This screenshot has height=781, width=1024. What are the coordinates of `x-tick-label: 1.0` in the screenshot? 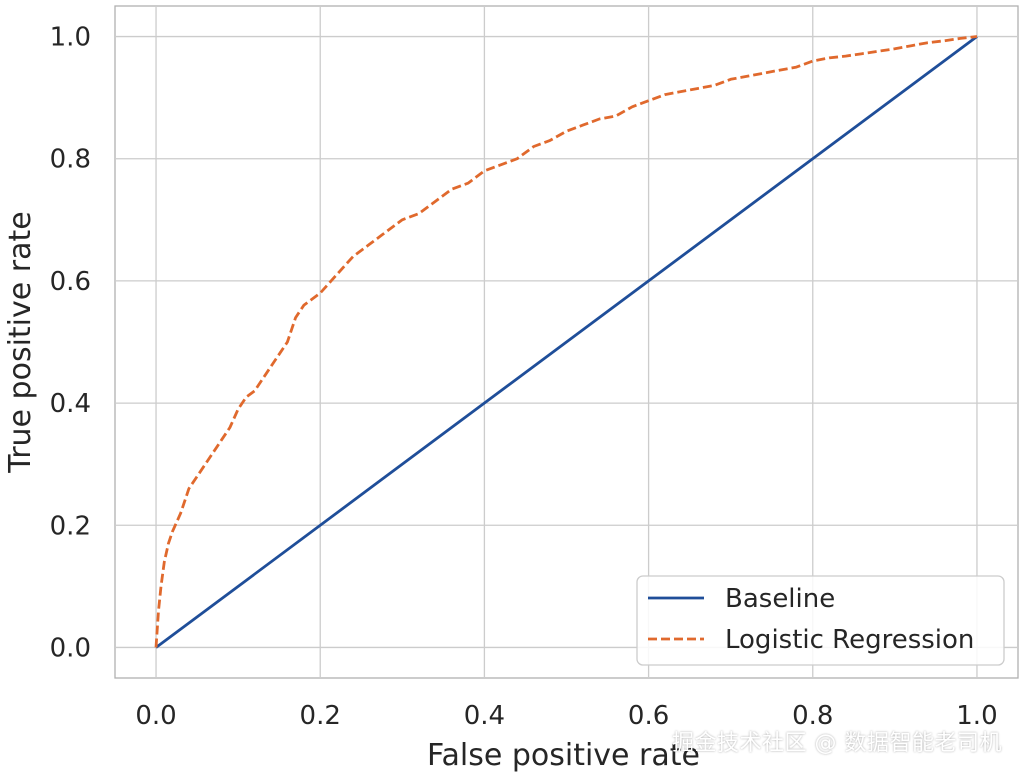 It's located at (976, 716).